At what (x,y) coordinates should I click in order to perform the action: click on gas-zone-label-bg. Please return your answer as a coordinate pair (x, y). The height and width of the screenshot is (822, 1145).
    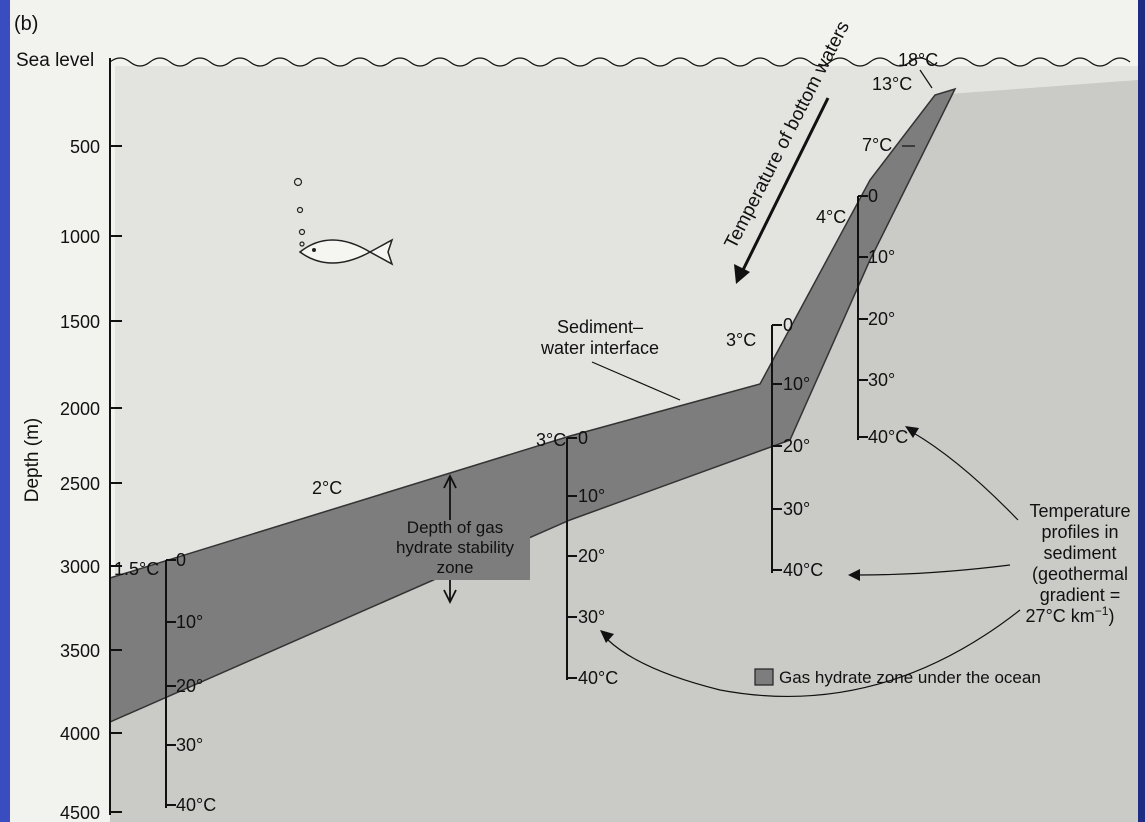
    Looking at the image, I should click on (455, 550).